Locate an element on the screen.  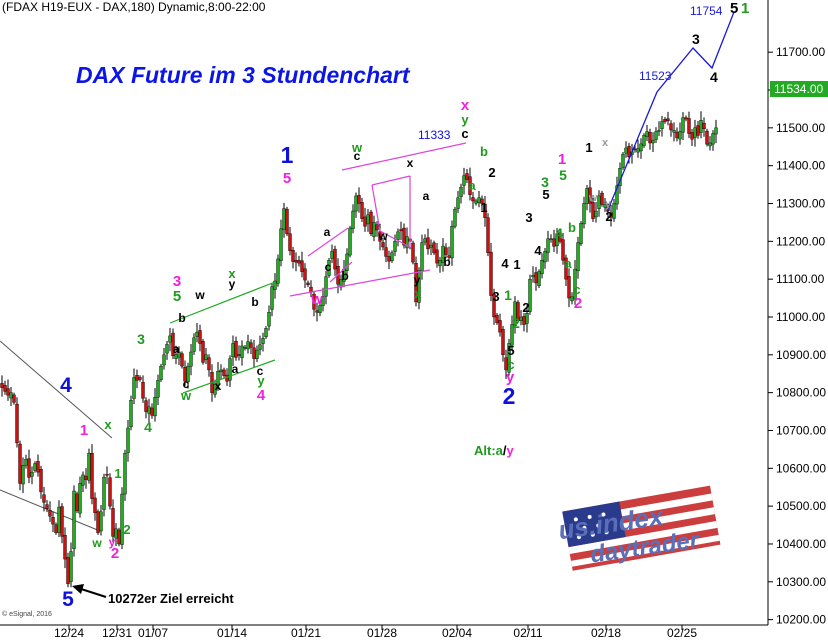
x-tick-label: 02/18 is located at coordinates (606, 633).